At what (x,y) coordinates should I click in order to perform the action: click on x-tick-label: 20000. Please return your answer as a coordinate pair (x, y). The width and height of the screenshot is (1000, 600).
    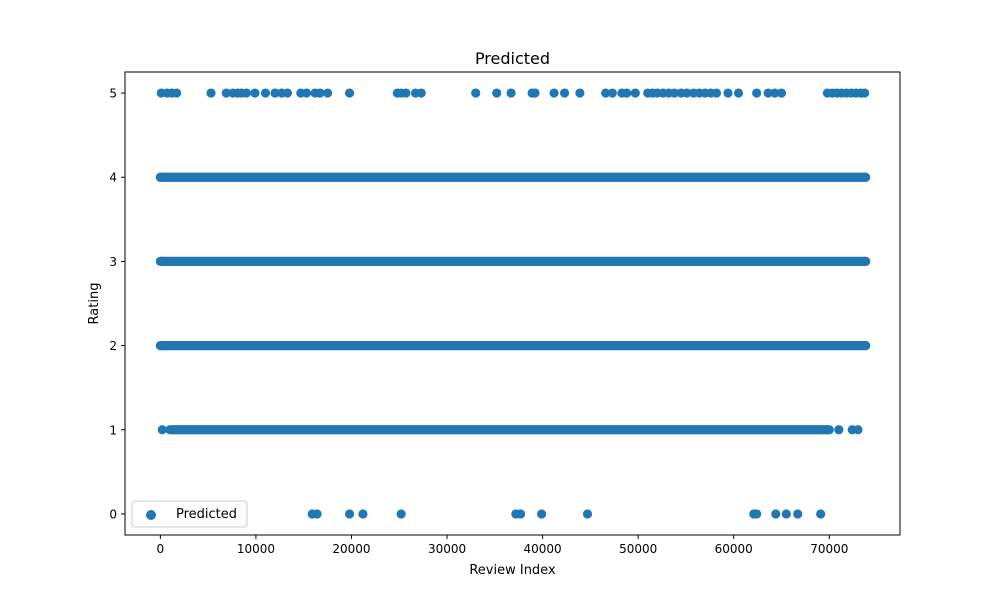
    Looking at the image, I should click on (351, 549).